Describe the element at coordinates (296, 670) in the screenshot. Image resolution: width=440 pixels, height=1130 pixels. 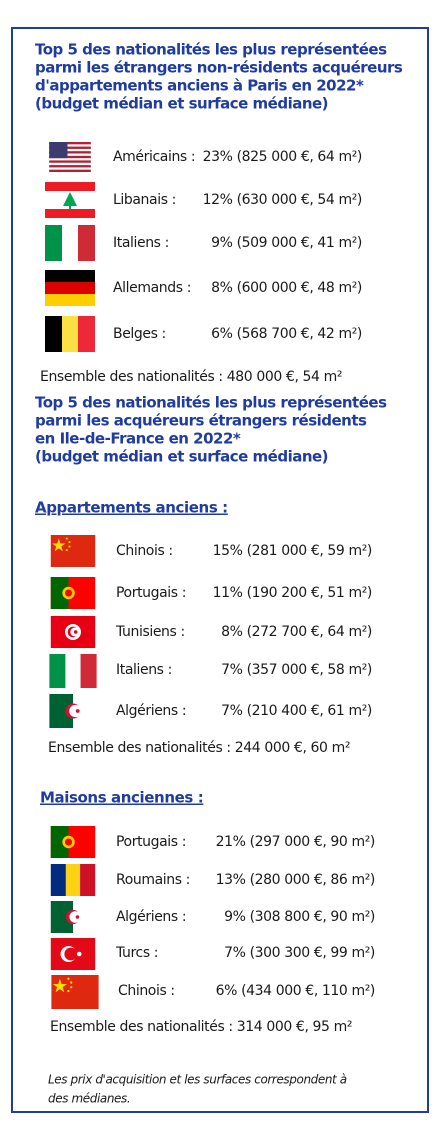
I see `stat: 7% (357 000 €, 58 m²)` at that location.